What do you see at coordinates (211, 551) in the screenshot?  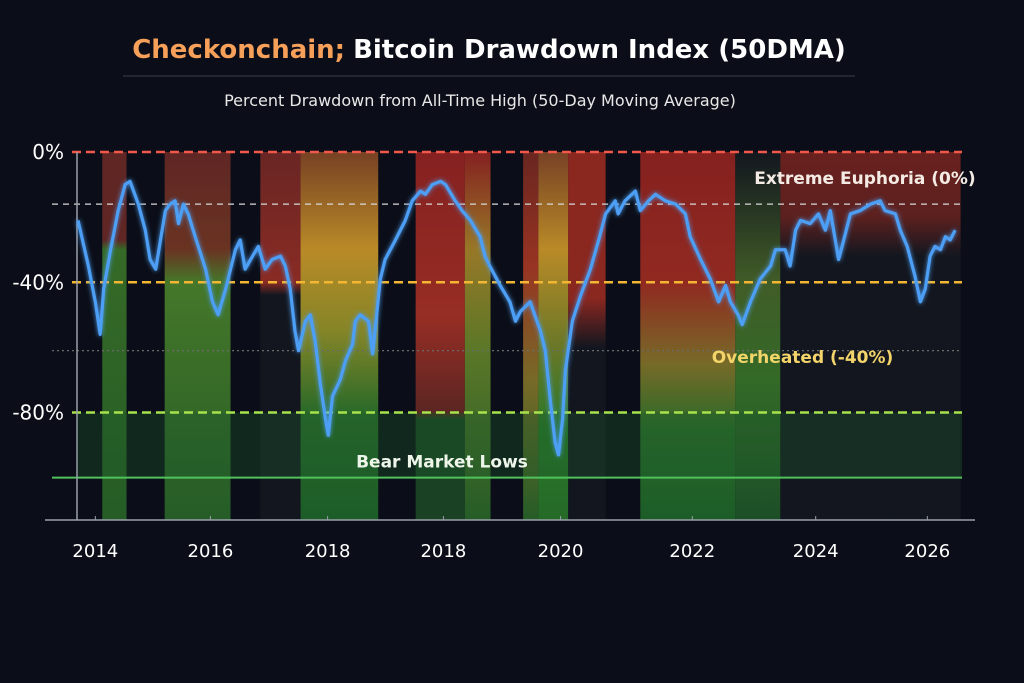 I see `x-tick-label: 2016` at bounding box center [211, 551].